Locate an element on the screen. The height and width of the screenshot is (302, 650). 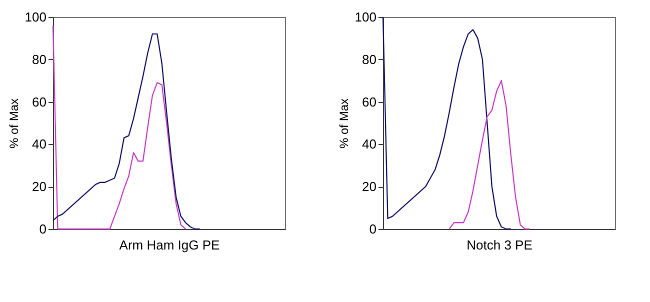
line-series is located at coordinates (489, 155).